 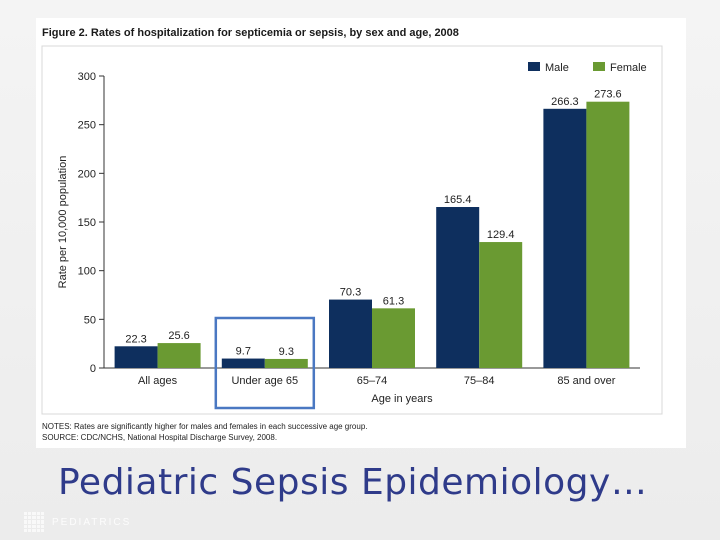 I want to click on data-label-female: 9.3, so click(x=286, y=352).